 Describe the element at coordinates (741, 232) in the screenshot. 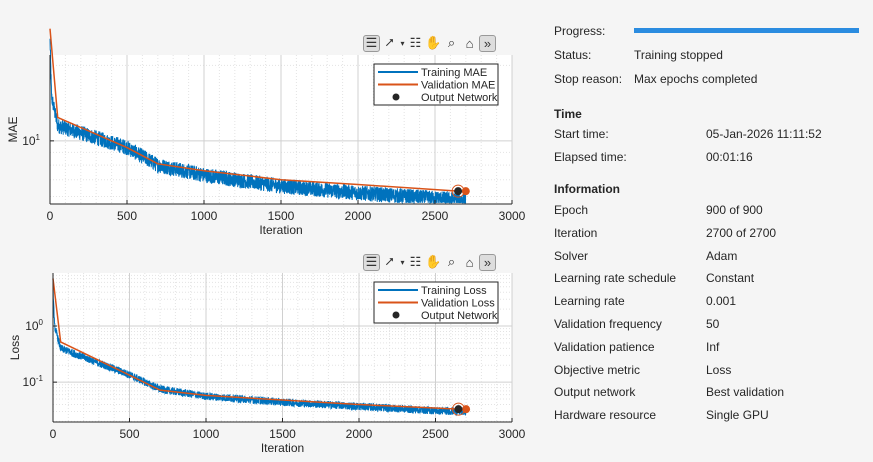

I see `info-value: 2700 of 2700` at that location.